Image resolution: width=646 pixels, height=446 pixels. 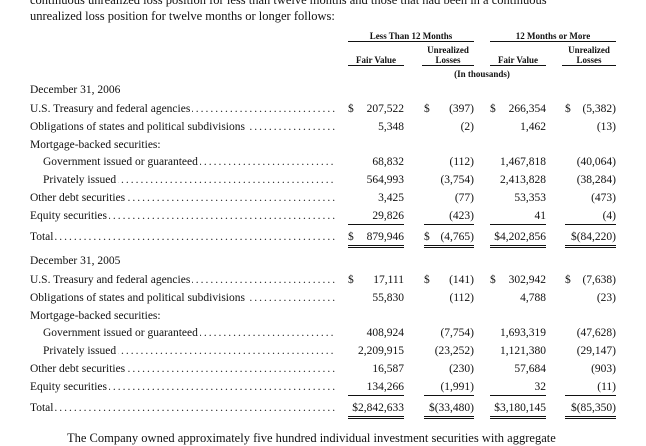 I want to click on cell-value: (7,638), so click(x=599, y=280).